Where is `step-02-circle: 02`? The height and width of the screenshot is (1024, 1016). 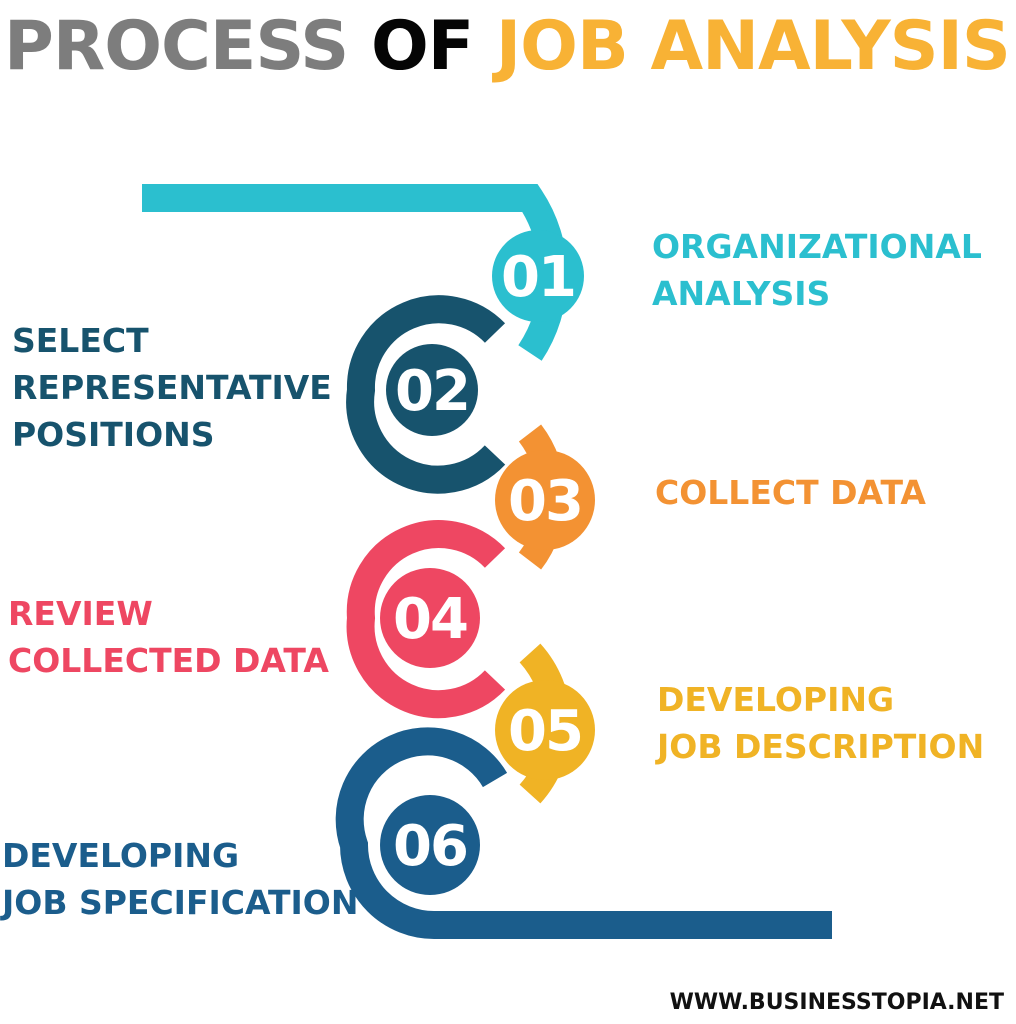
step-02-circle: 02 is located at coordinates (432, 390).